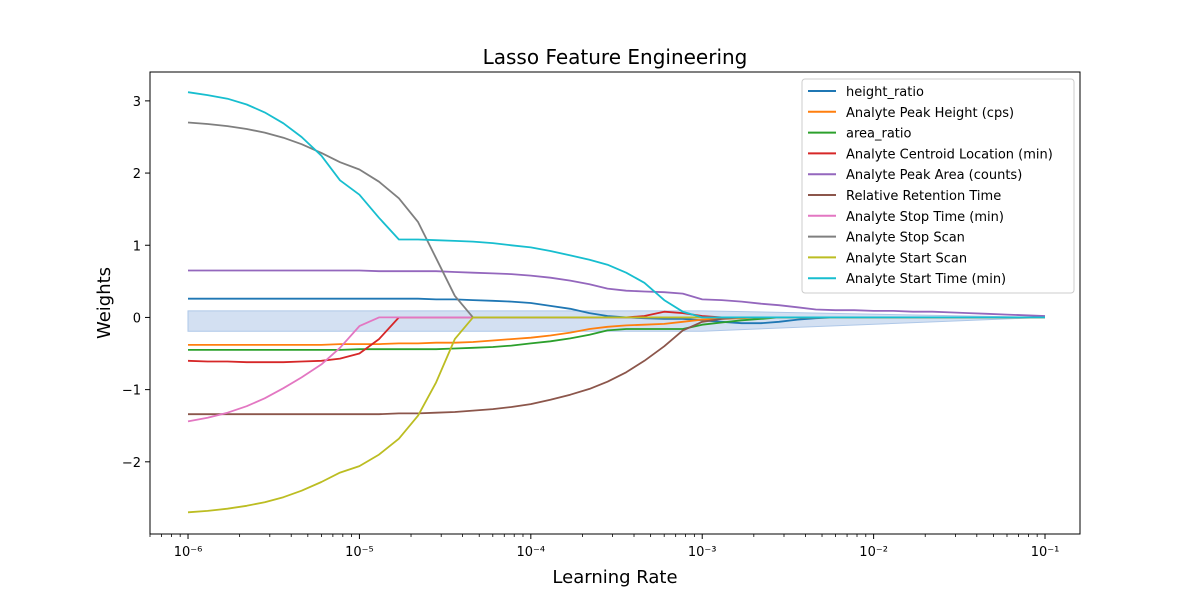 This screenshot has height=600, width=1200. I want to click on x-axis-ticks: 10⁻⁶ 10⁻⁵ 10⁻⁴ 10⁻³ 10⁻² 10⁻¹, so click(604, 547).